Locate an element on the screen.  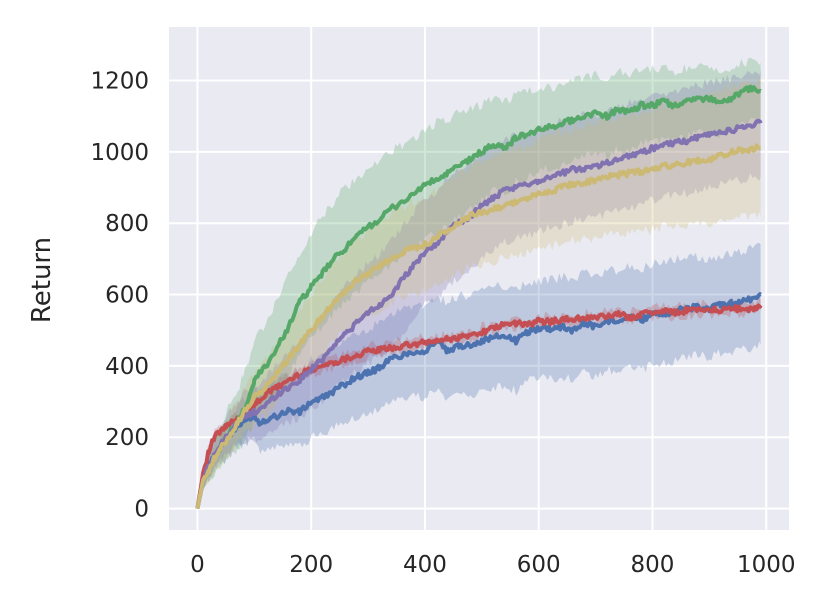
x-tick-label: 1000 is located at coordinates (766, 565).